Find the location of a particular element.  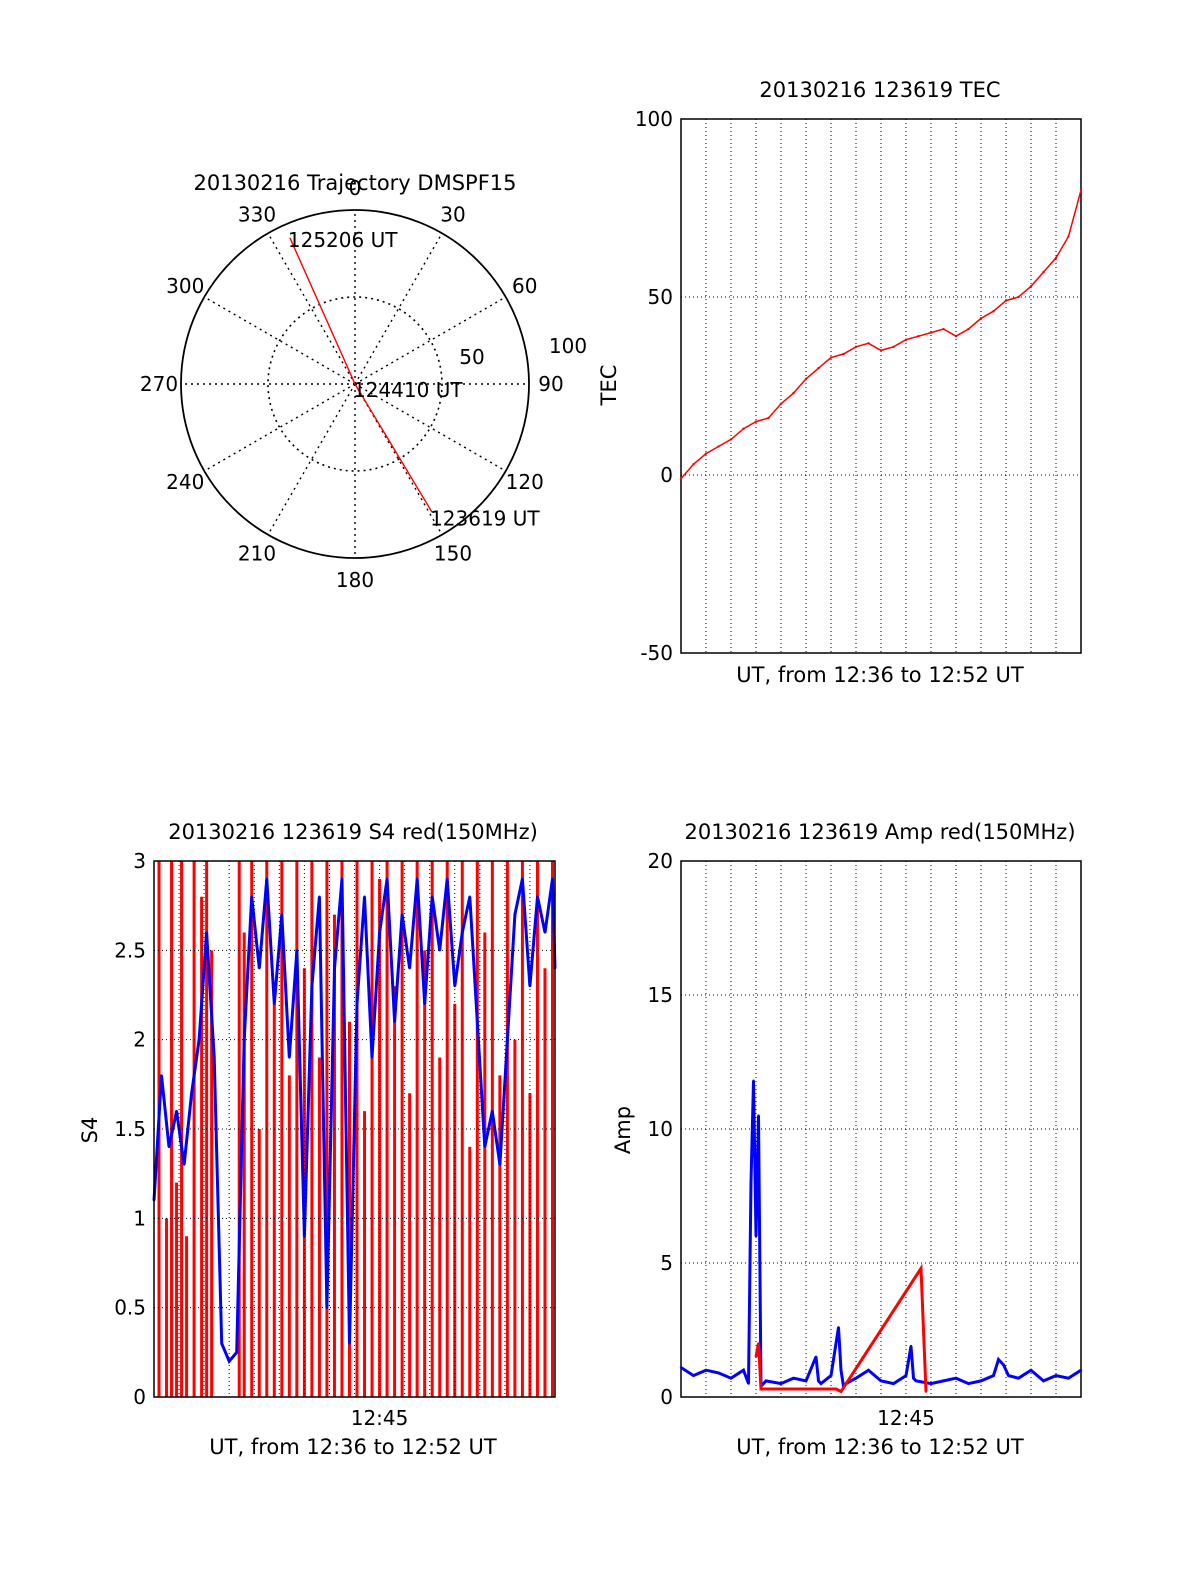

polar-grid is located at coordinates (355, 384).